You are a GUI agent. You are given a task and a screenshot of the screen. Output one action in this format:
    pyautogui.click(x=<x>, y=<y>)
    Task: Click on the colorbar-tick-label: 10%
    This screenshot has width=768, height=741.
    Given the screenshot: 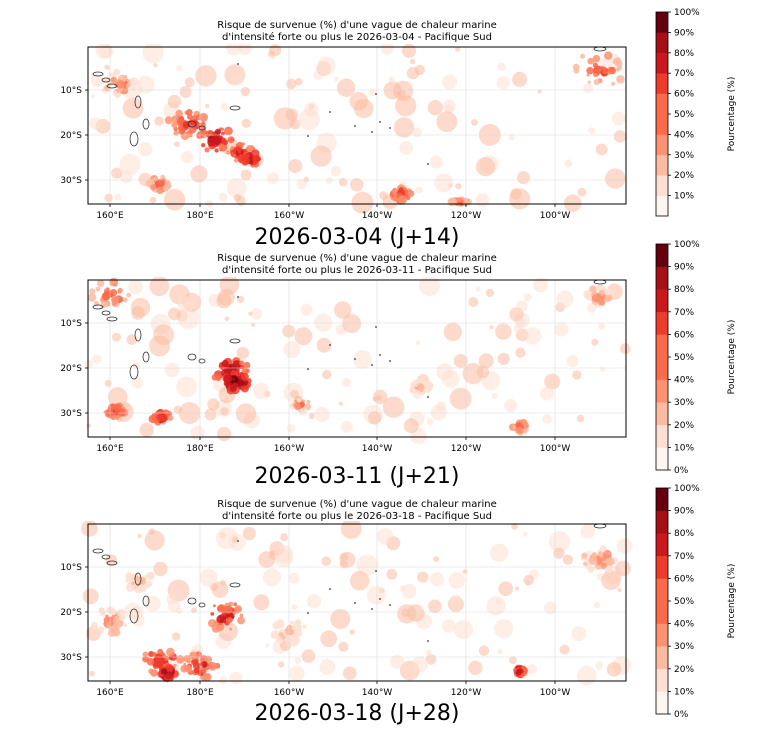 What is the action you would take?
    pyautogui.click(x=684, y=448)
    